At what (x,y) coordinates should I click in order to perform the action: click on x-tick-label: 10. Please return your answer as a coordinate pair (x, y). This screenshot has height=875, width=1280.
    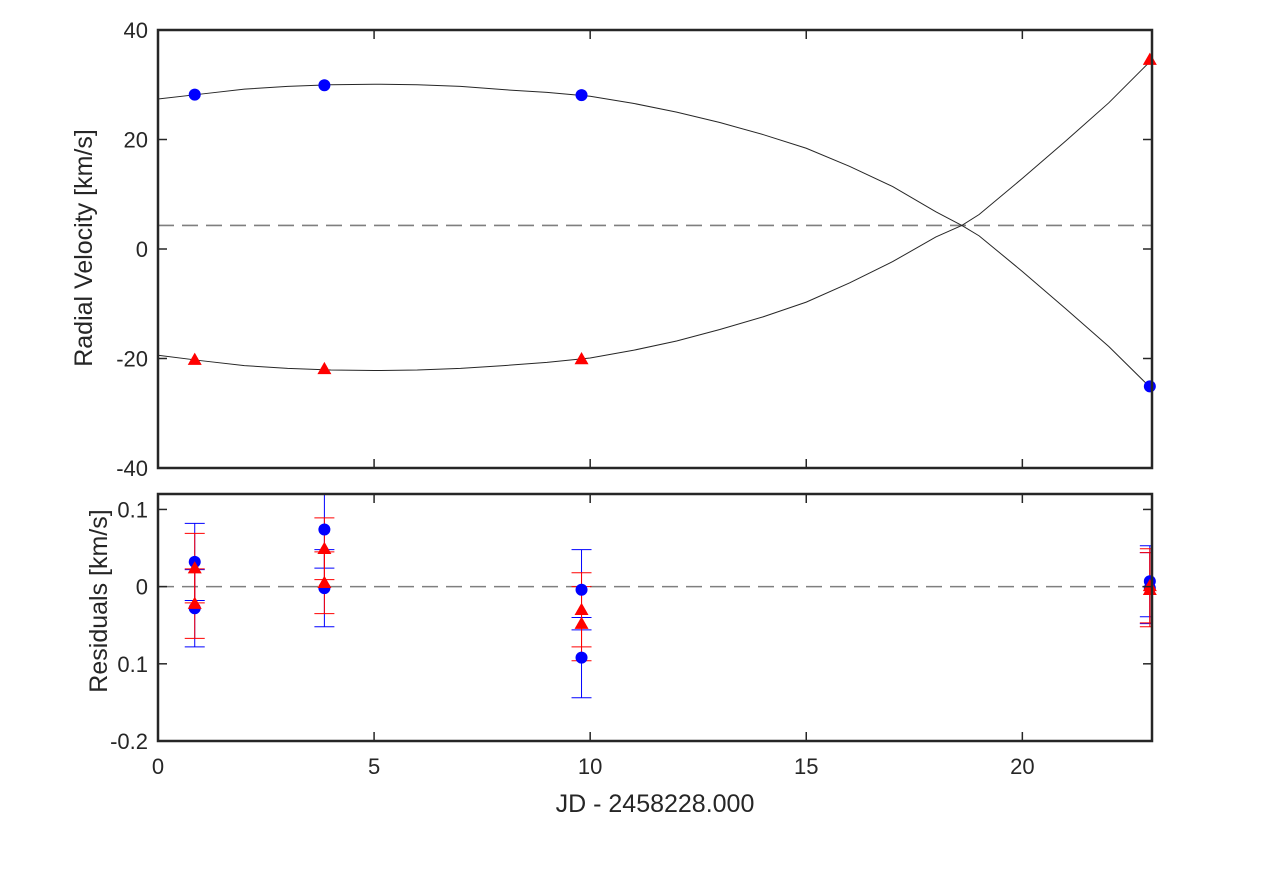
    Looking at the image, I should click on (590, 766).